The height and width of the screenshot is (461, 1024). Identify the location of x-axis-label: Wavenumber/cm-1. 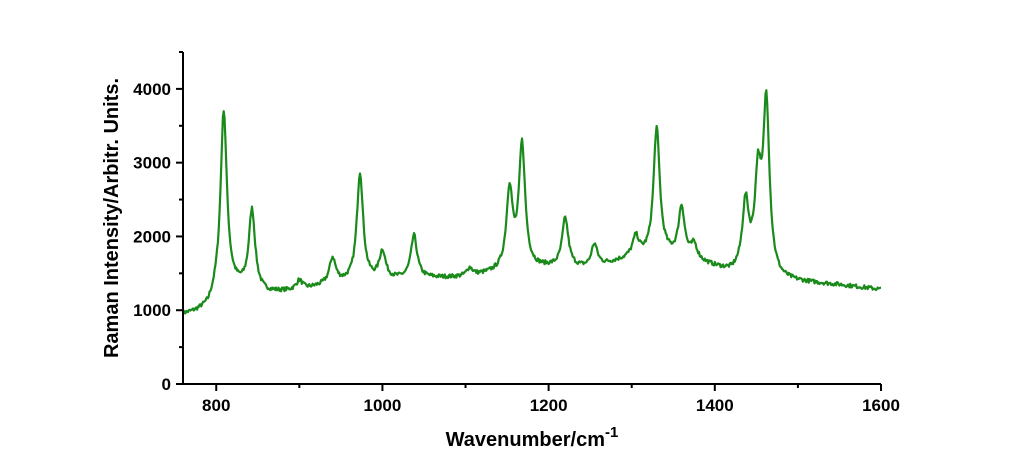
(532, 437).